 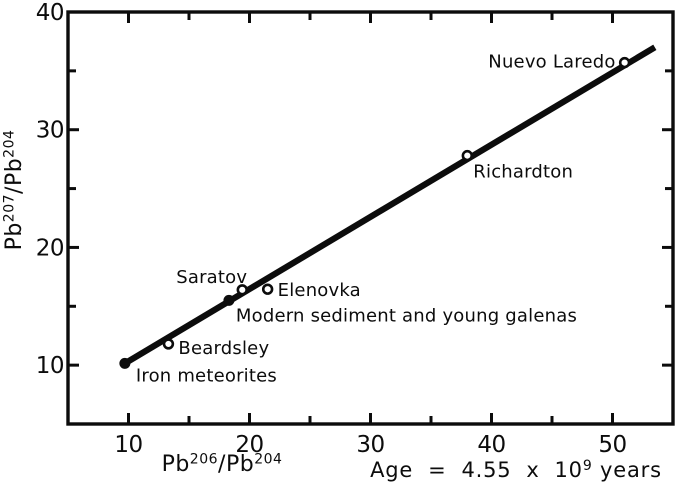 I want to click on y-tick-label-40: 40, so click(x=50, y=13).